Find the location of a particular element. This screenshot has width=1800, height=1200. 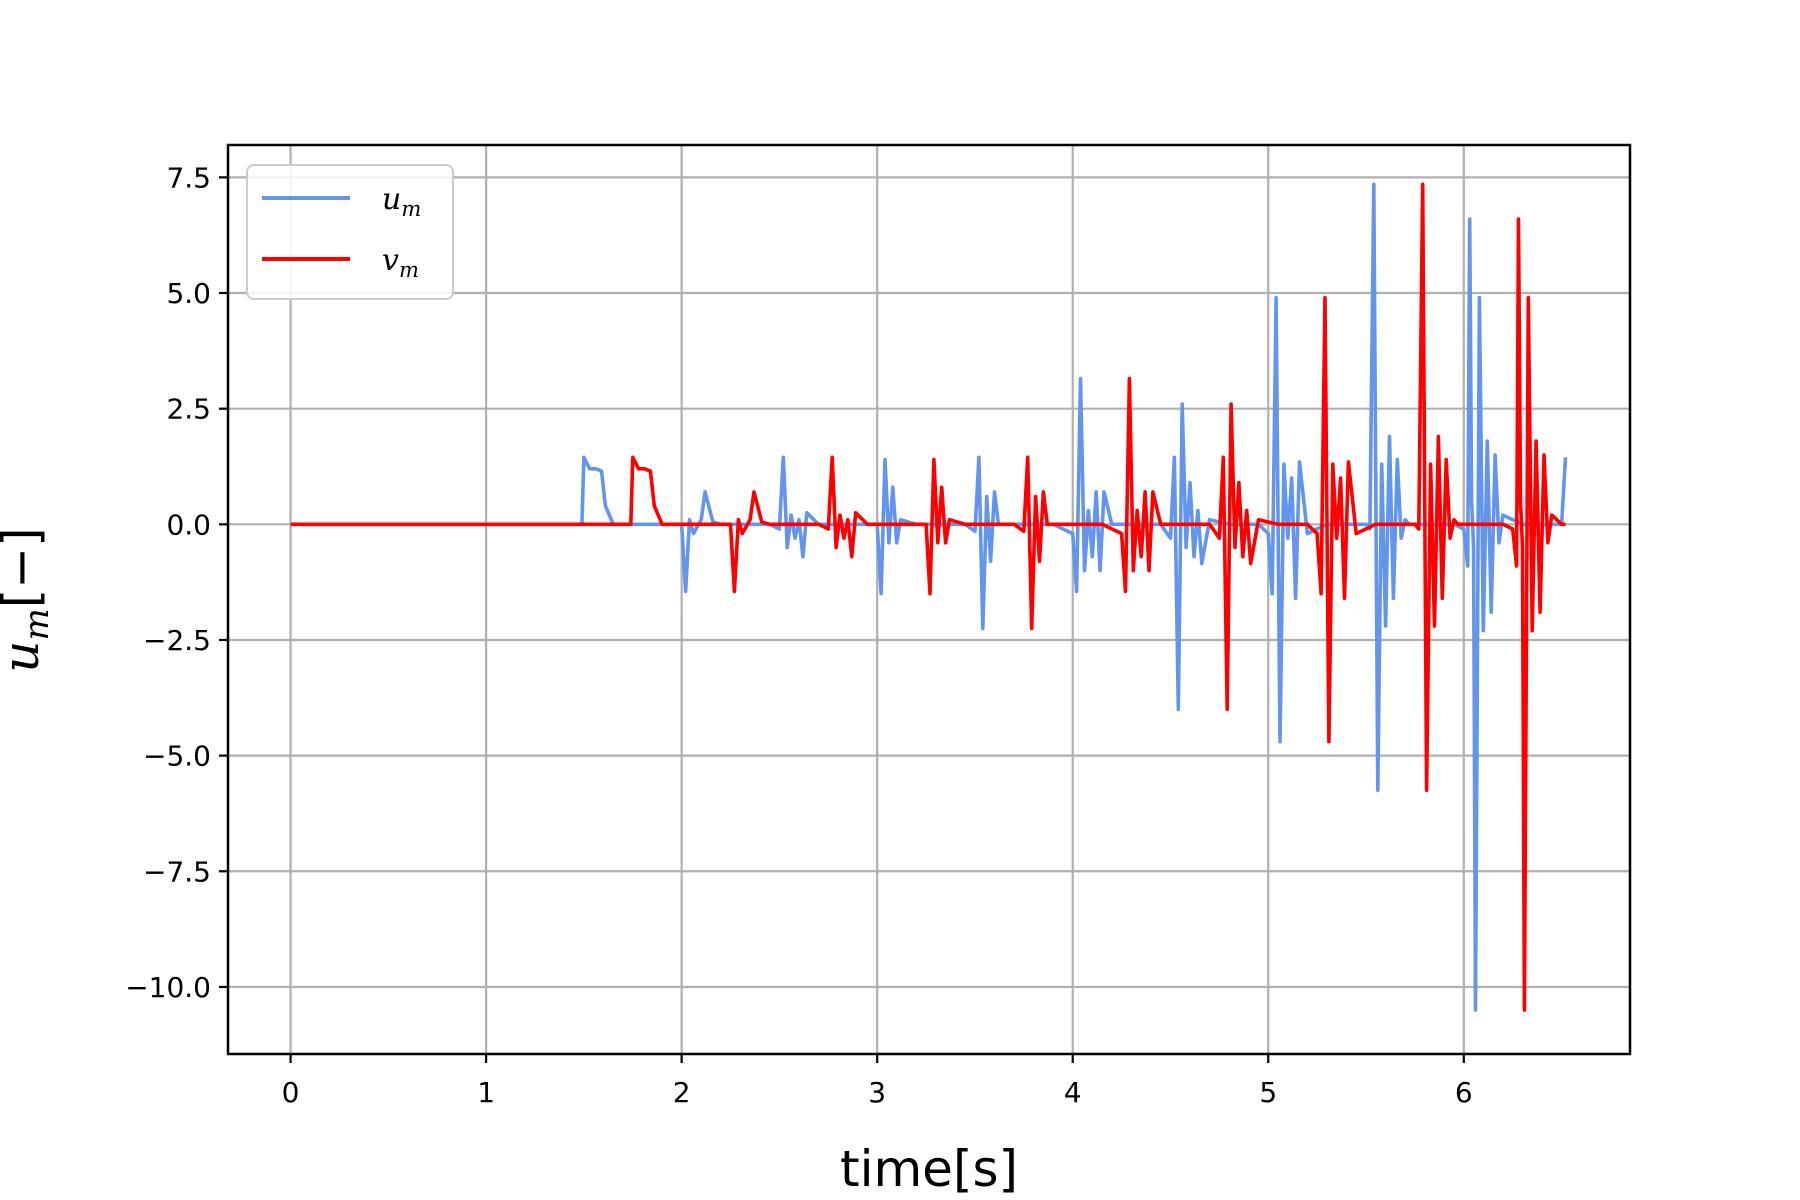

y-tick-label: −10.0 is located at coordinates (168, 987).